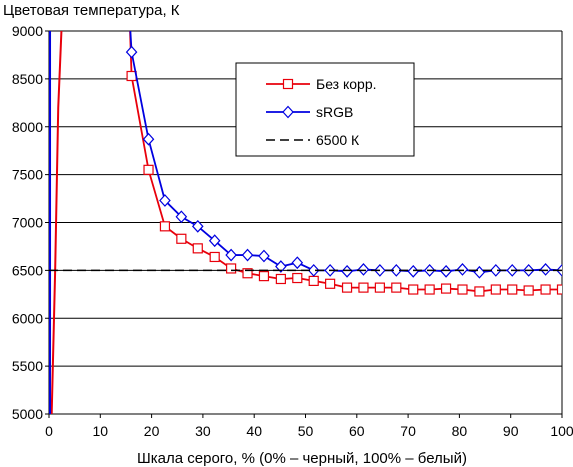 The width and height of the screenshot is (573, 467). I want to click on y-tick-label: 5000, so click(27, 414).